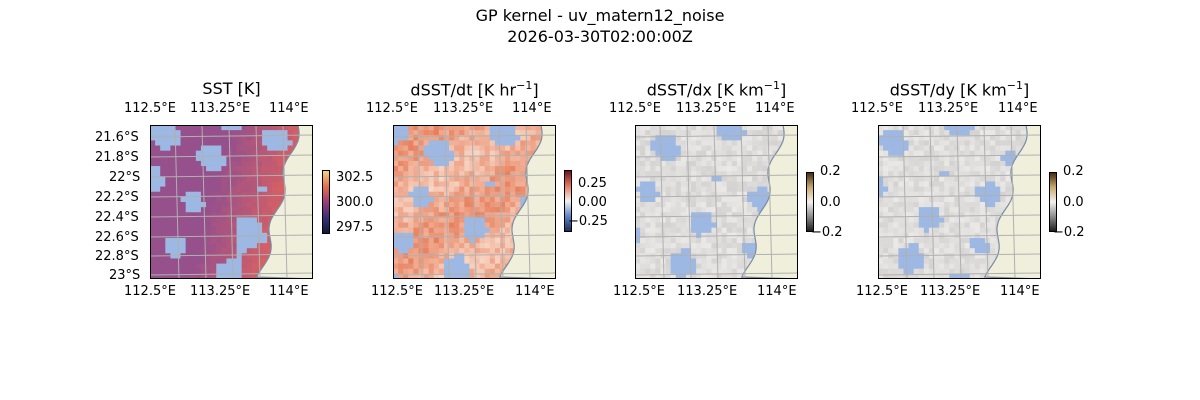 This screenshot has width=1200, height=400. I want to click on panel-4-colorbar, so click(1053, 202).